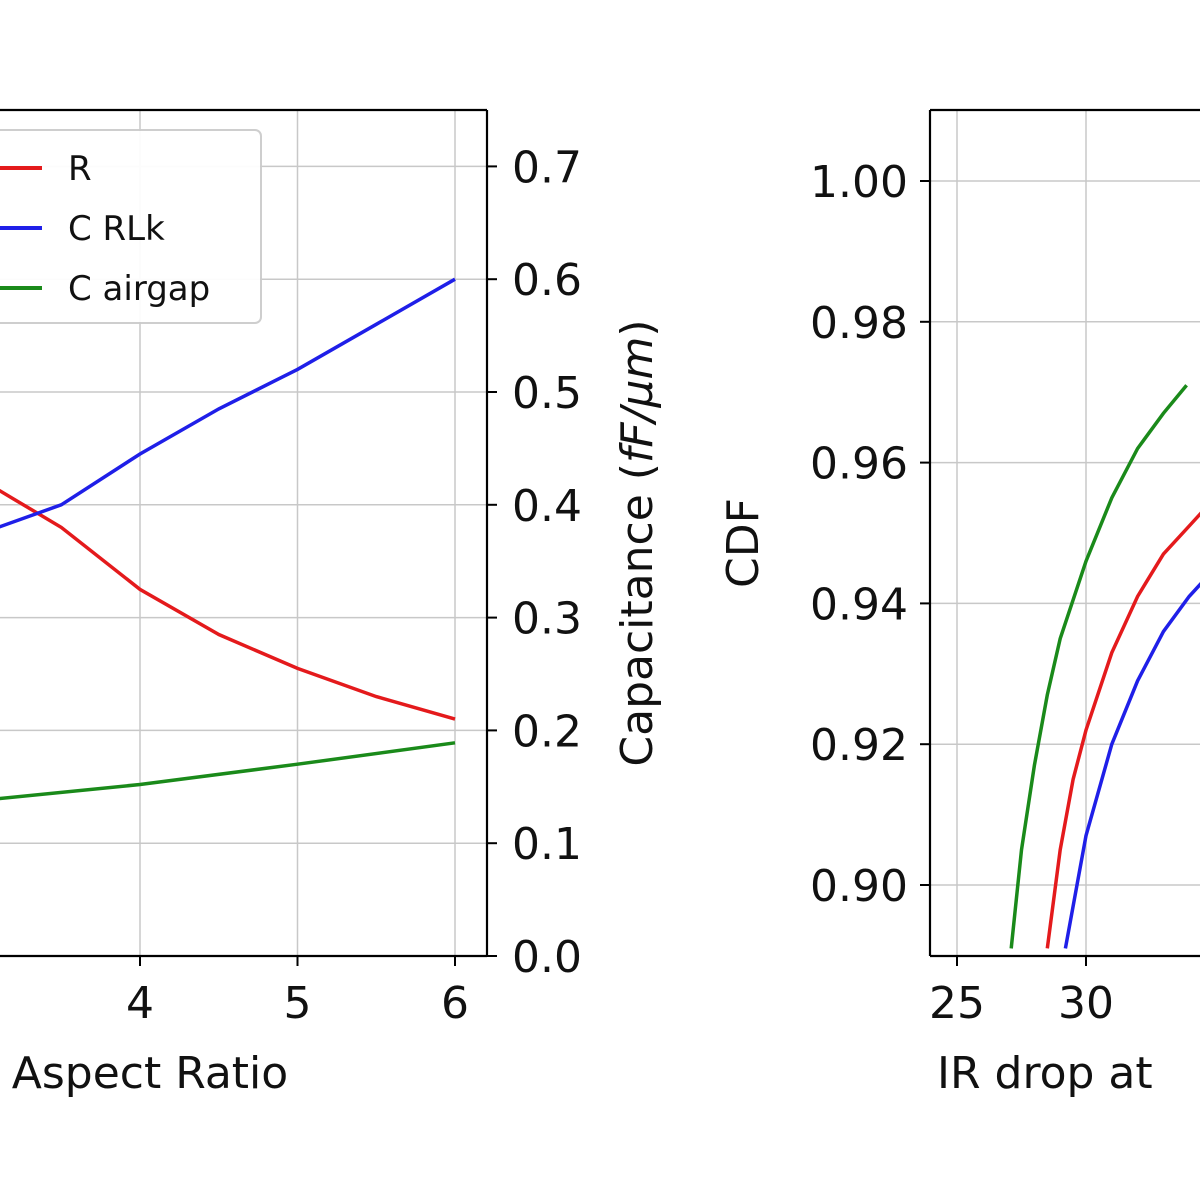 This screenshot has width=1200, height=1200. Describe the element at coordinates (547, 280) in the screenshot. I see `y-tick-label: 0.6` at that location.